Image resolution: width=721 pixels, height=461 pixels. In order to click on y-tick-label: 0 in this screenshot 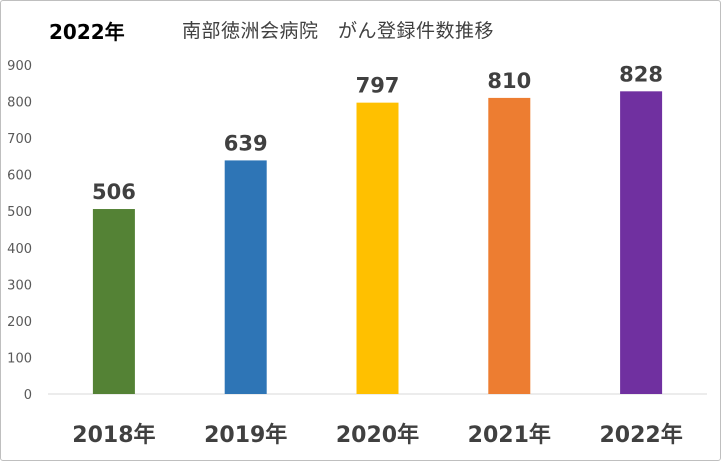, I will do `click(28, 395)`.